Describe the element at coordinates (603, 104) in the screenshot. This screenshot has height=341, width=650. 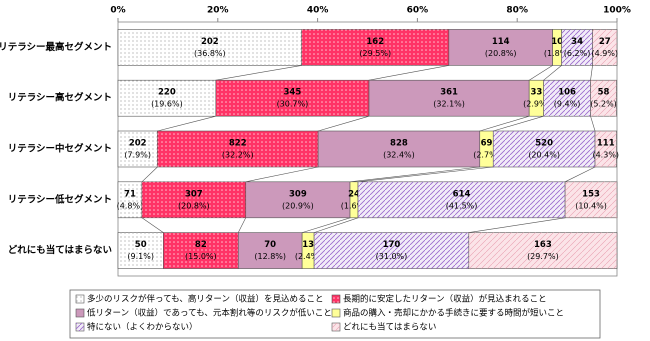
I see `value-label: (5.2%)` at that location.